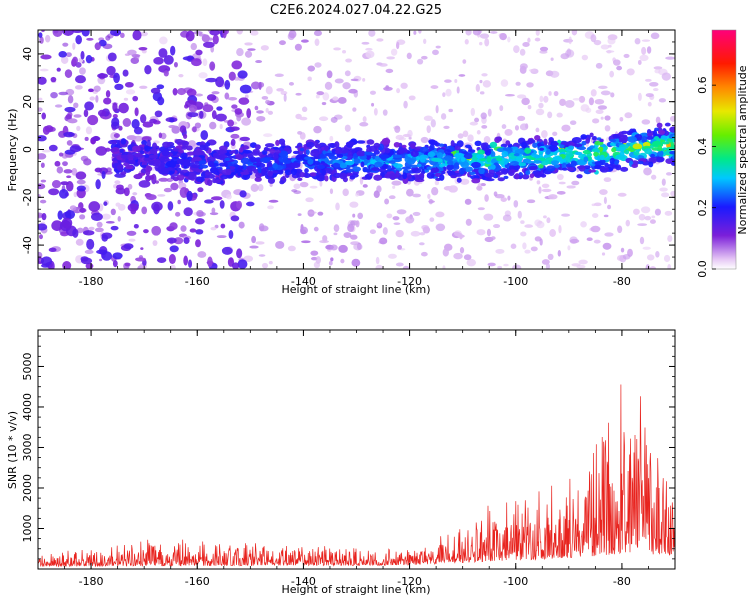 The image size is (750, 600). What do you see at coordinates (27, 528) in the screenshot?
I see `snr-y-tick-label: 1000` at bounding box center [27, 528].